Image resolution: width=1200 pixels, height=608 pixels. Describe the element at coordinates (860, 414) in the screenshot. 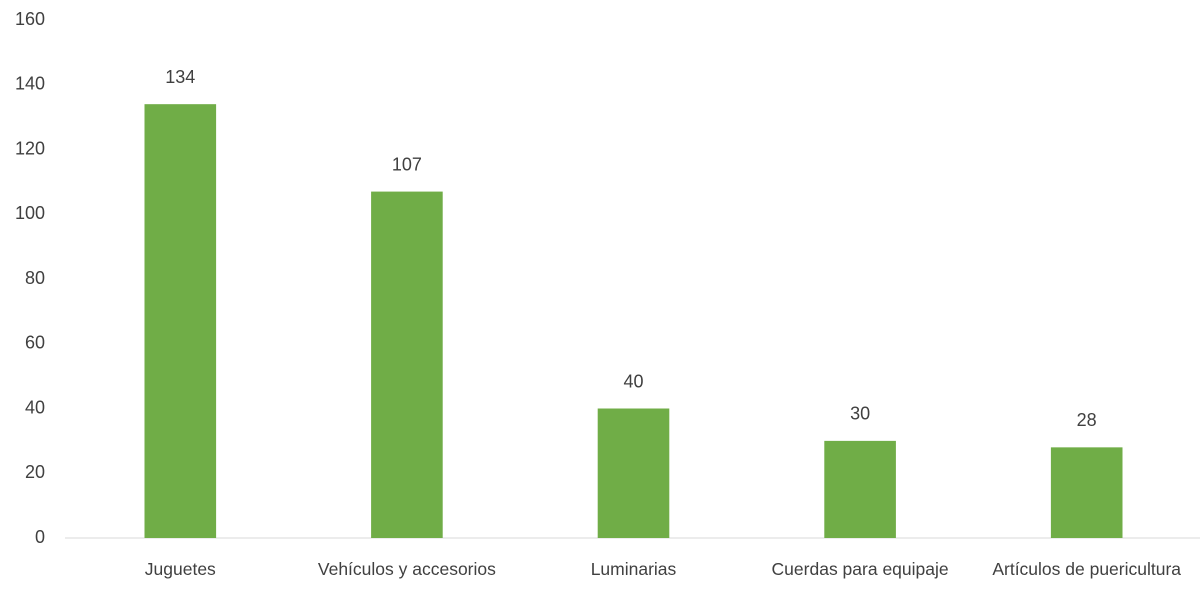

I see `data-label: 30` at that location.